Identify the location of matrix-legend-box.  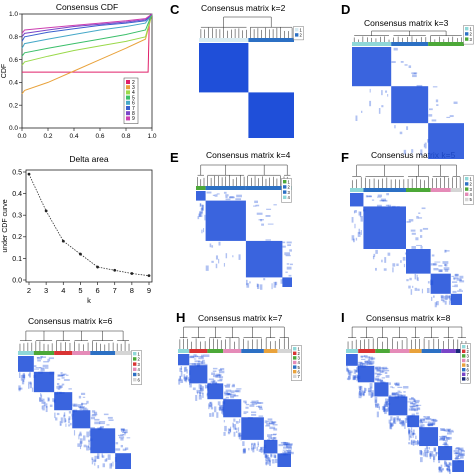
(465, 363).